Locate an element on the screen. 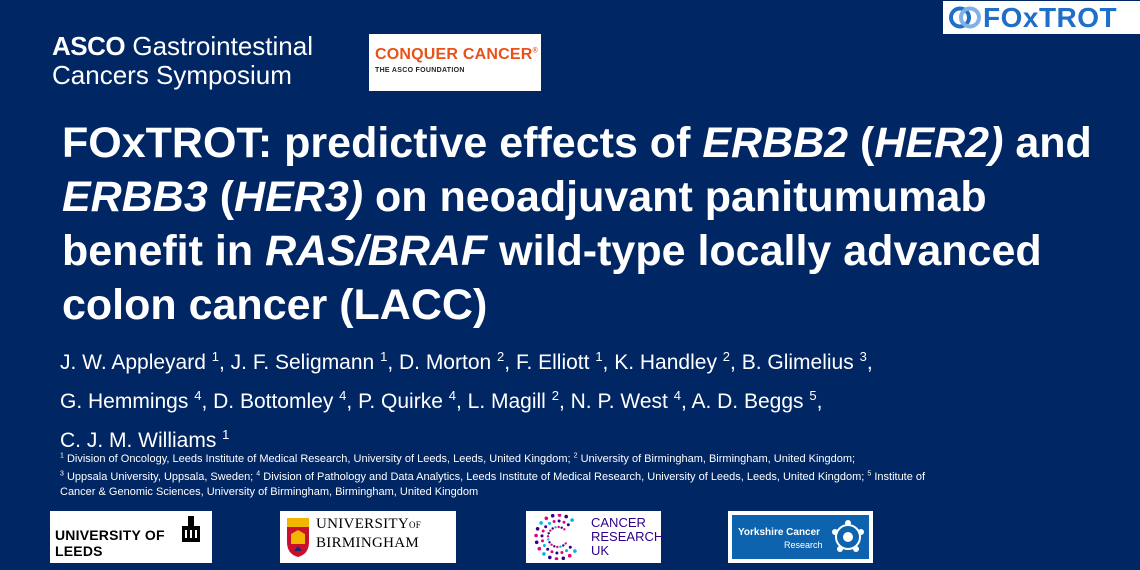 This screenshot has width=1140, height=570. author: N. P. West 4 is located at coordinates (625, 400).